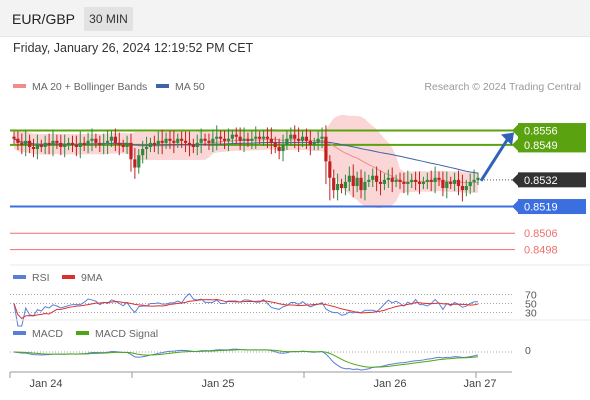  I want to click on macd-signal-line, so click(246, 358).